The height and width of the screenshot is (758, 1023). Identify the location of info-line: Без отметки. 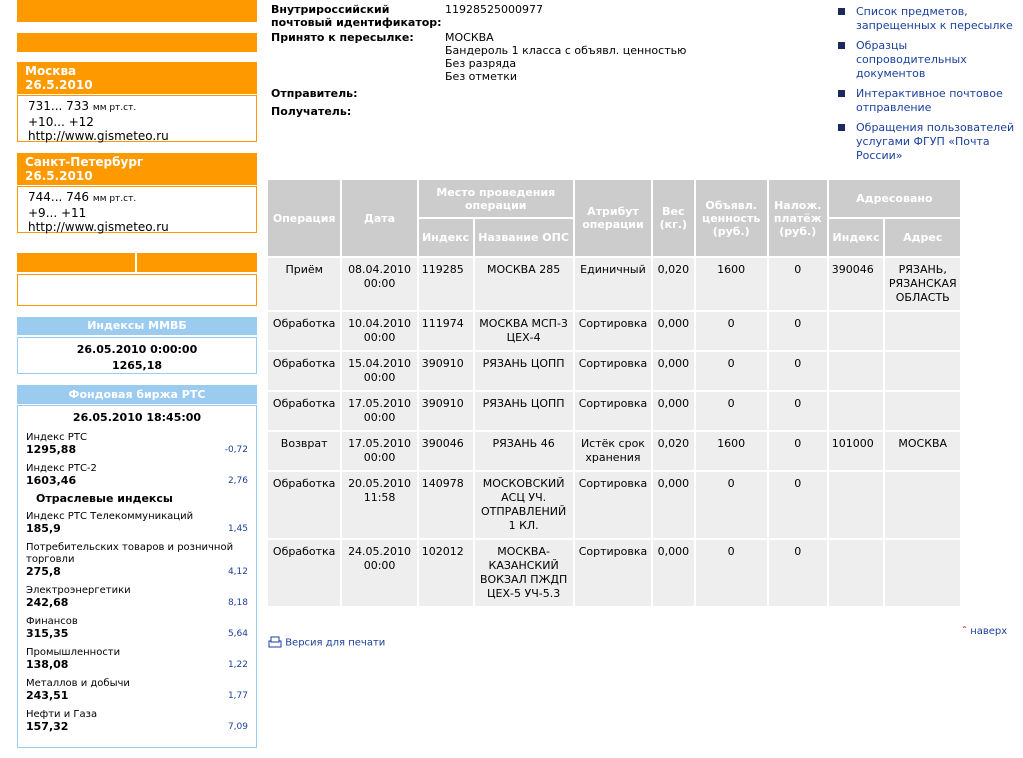
(481, 76).